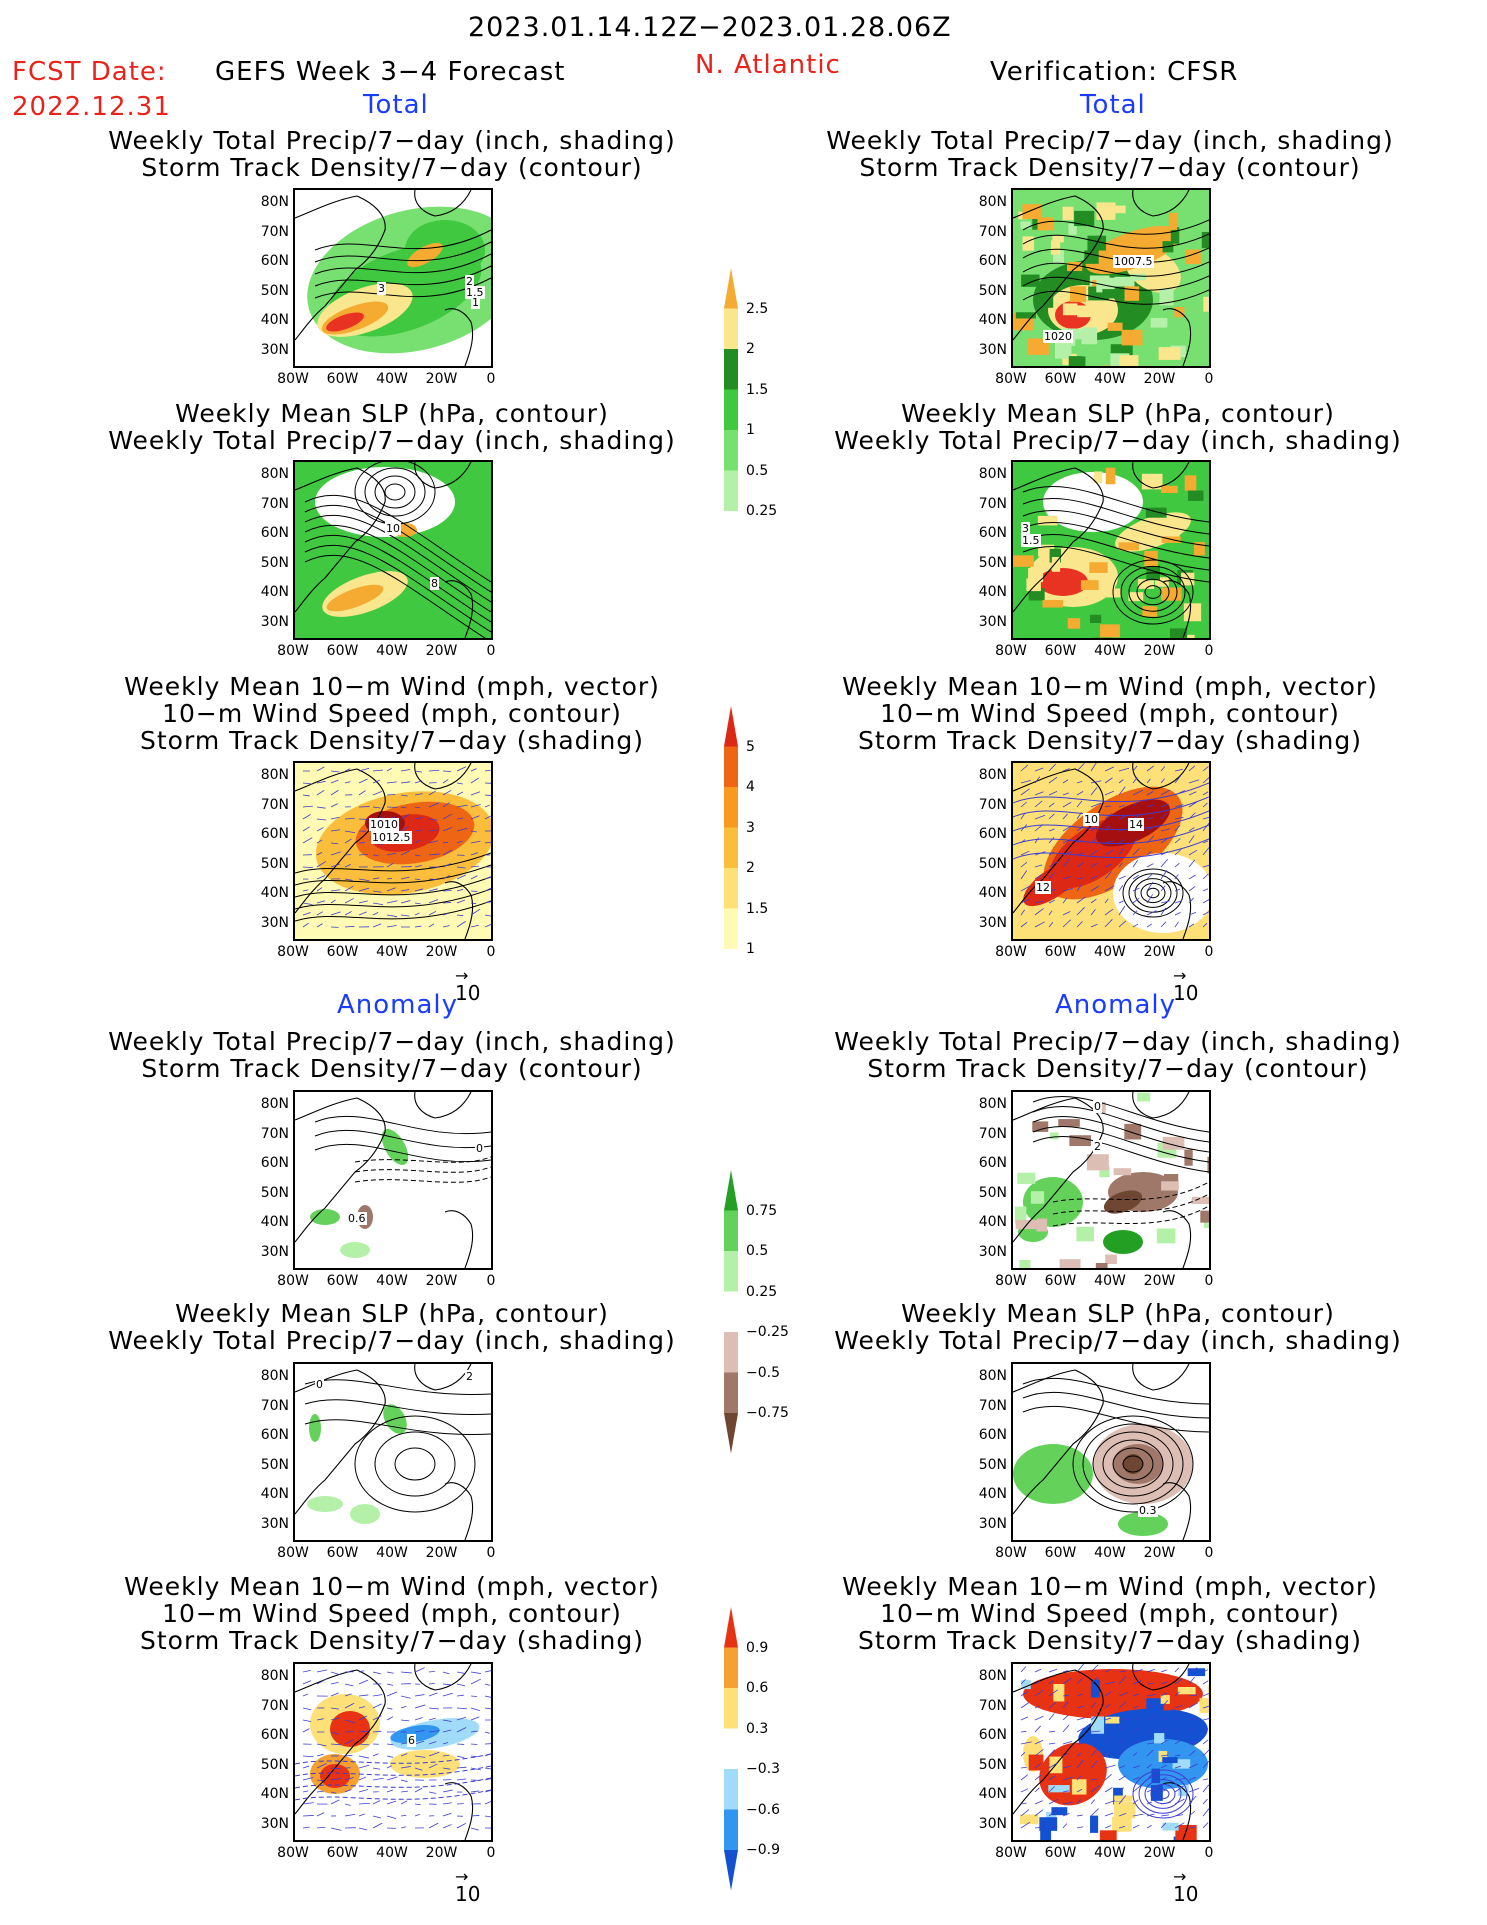 Image resolution: width=1487 pixels, height=1925 pixels. I want to click on contour-label: 1010, so click(384, 824).